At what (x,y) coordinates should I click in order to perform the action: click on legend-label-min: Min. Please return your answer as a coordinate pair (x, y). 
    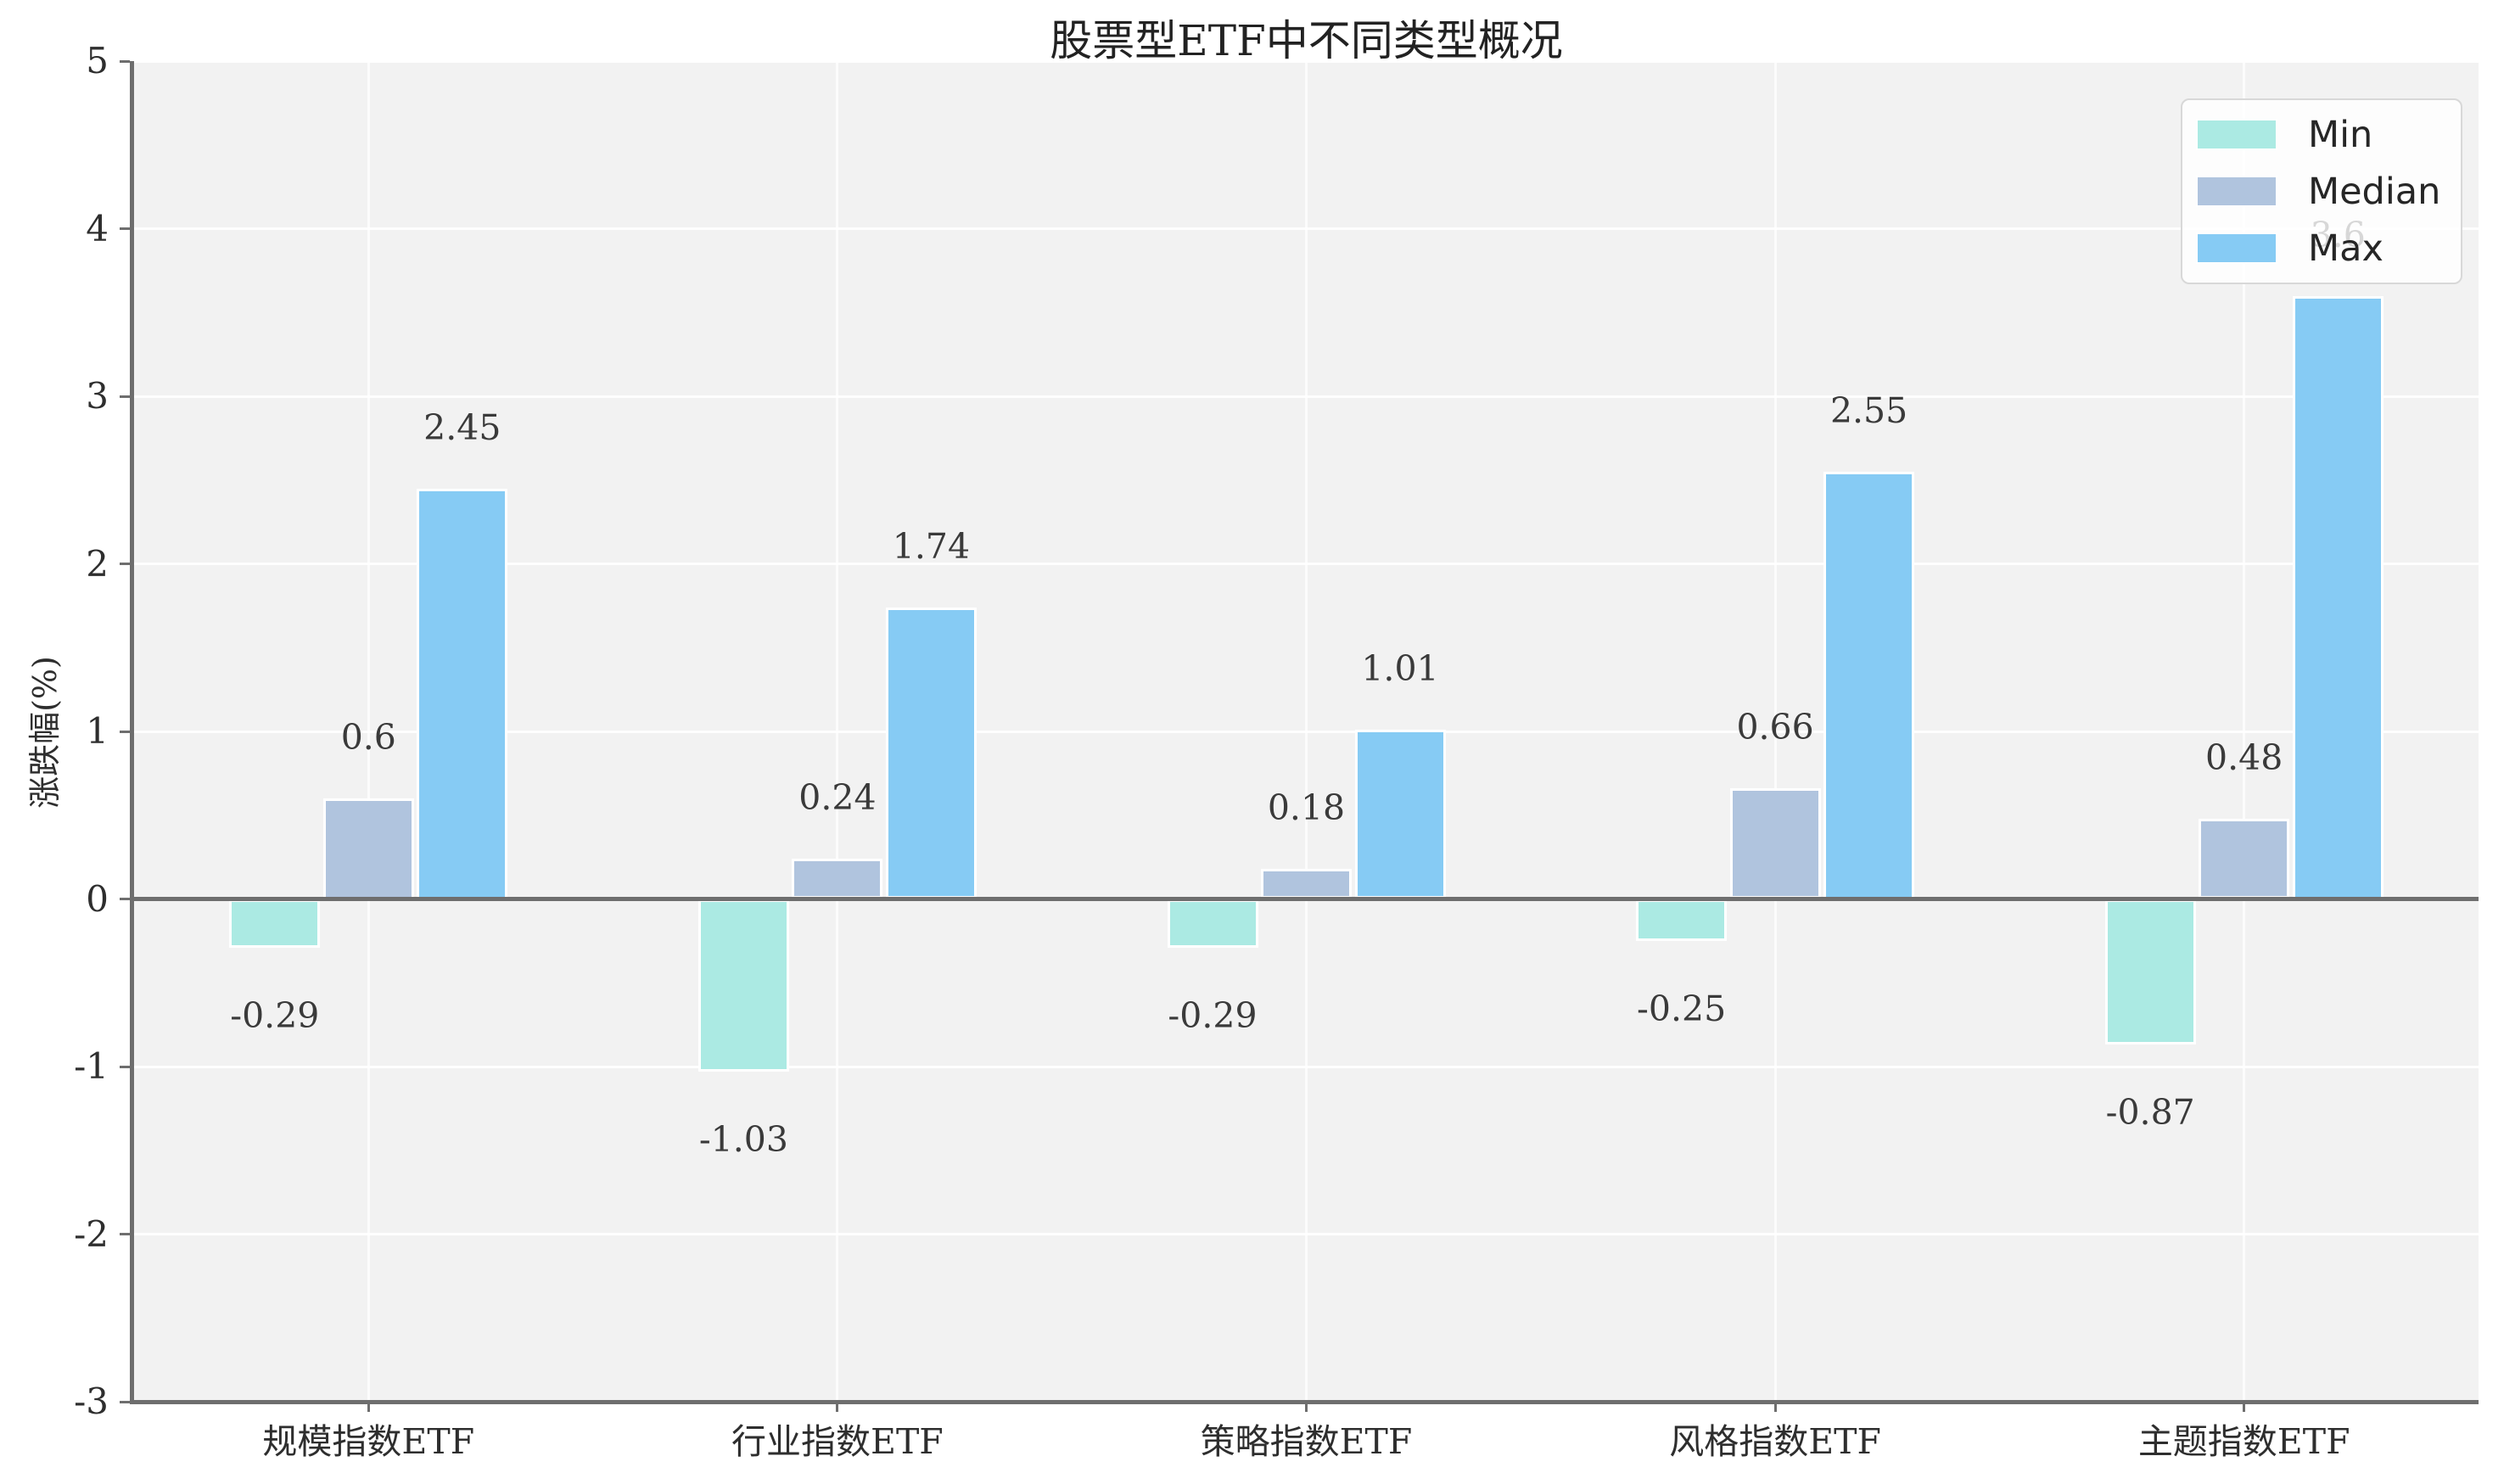
    Looking at the image, I should click on (2340, 134).